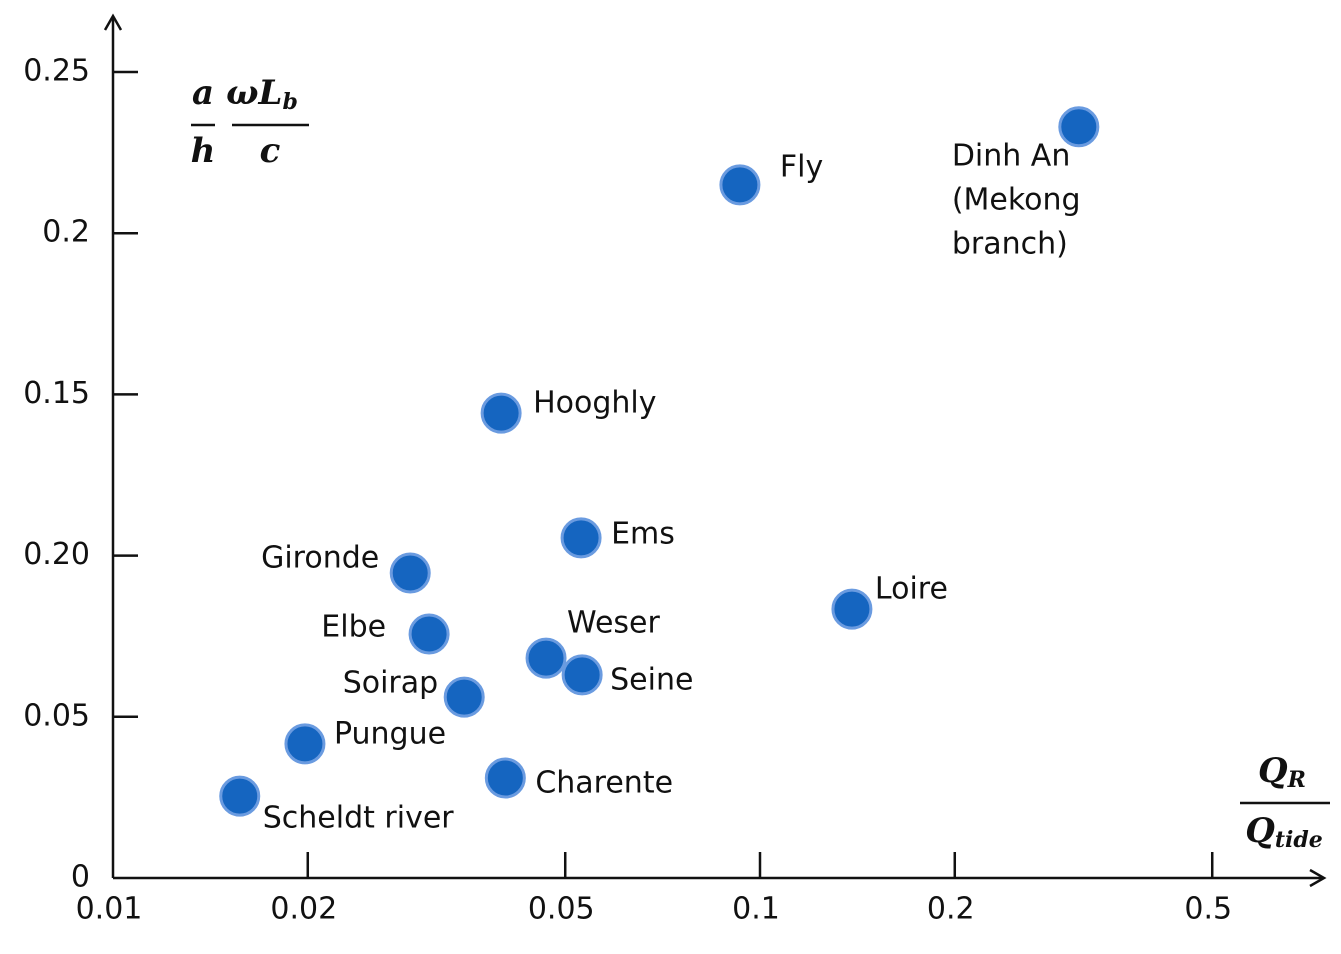 The height and width of the screenshot is (954, 1341). I want to click on y-axis-label: a h ωLb c, so click(250, 122).